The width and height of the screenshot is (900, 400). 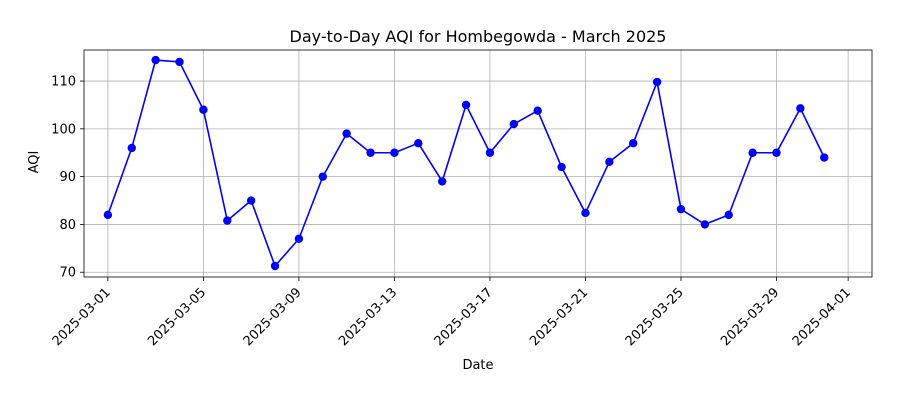 What do you see at coordinates (67, 177) in the screenshot?
I see `y-tick-label: 90` at bounding box center [67, 177].